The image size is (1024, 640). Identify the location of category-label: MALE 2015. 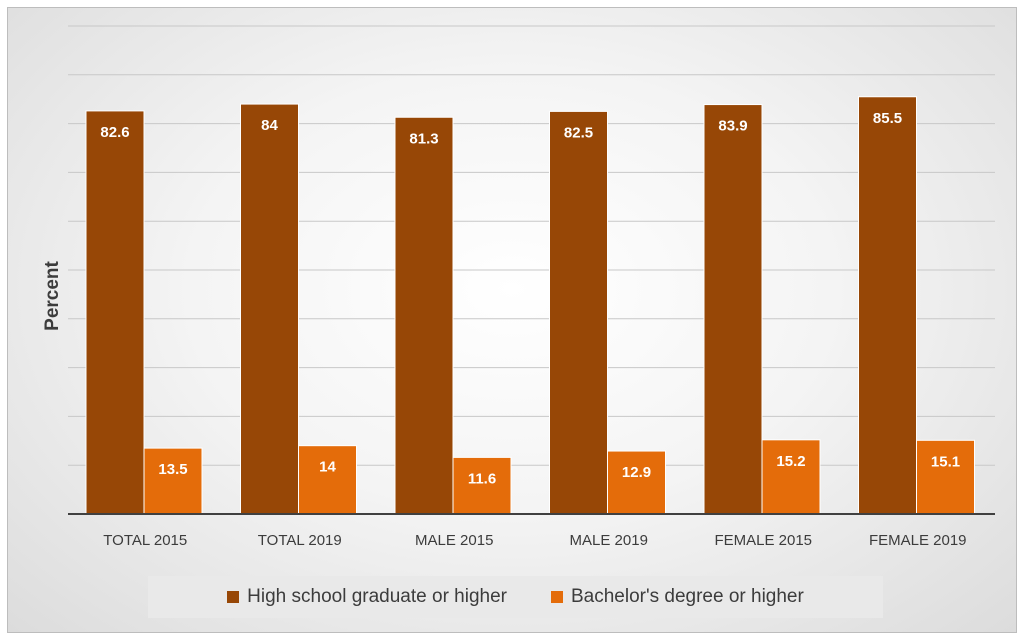
(454, 540).